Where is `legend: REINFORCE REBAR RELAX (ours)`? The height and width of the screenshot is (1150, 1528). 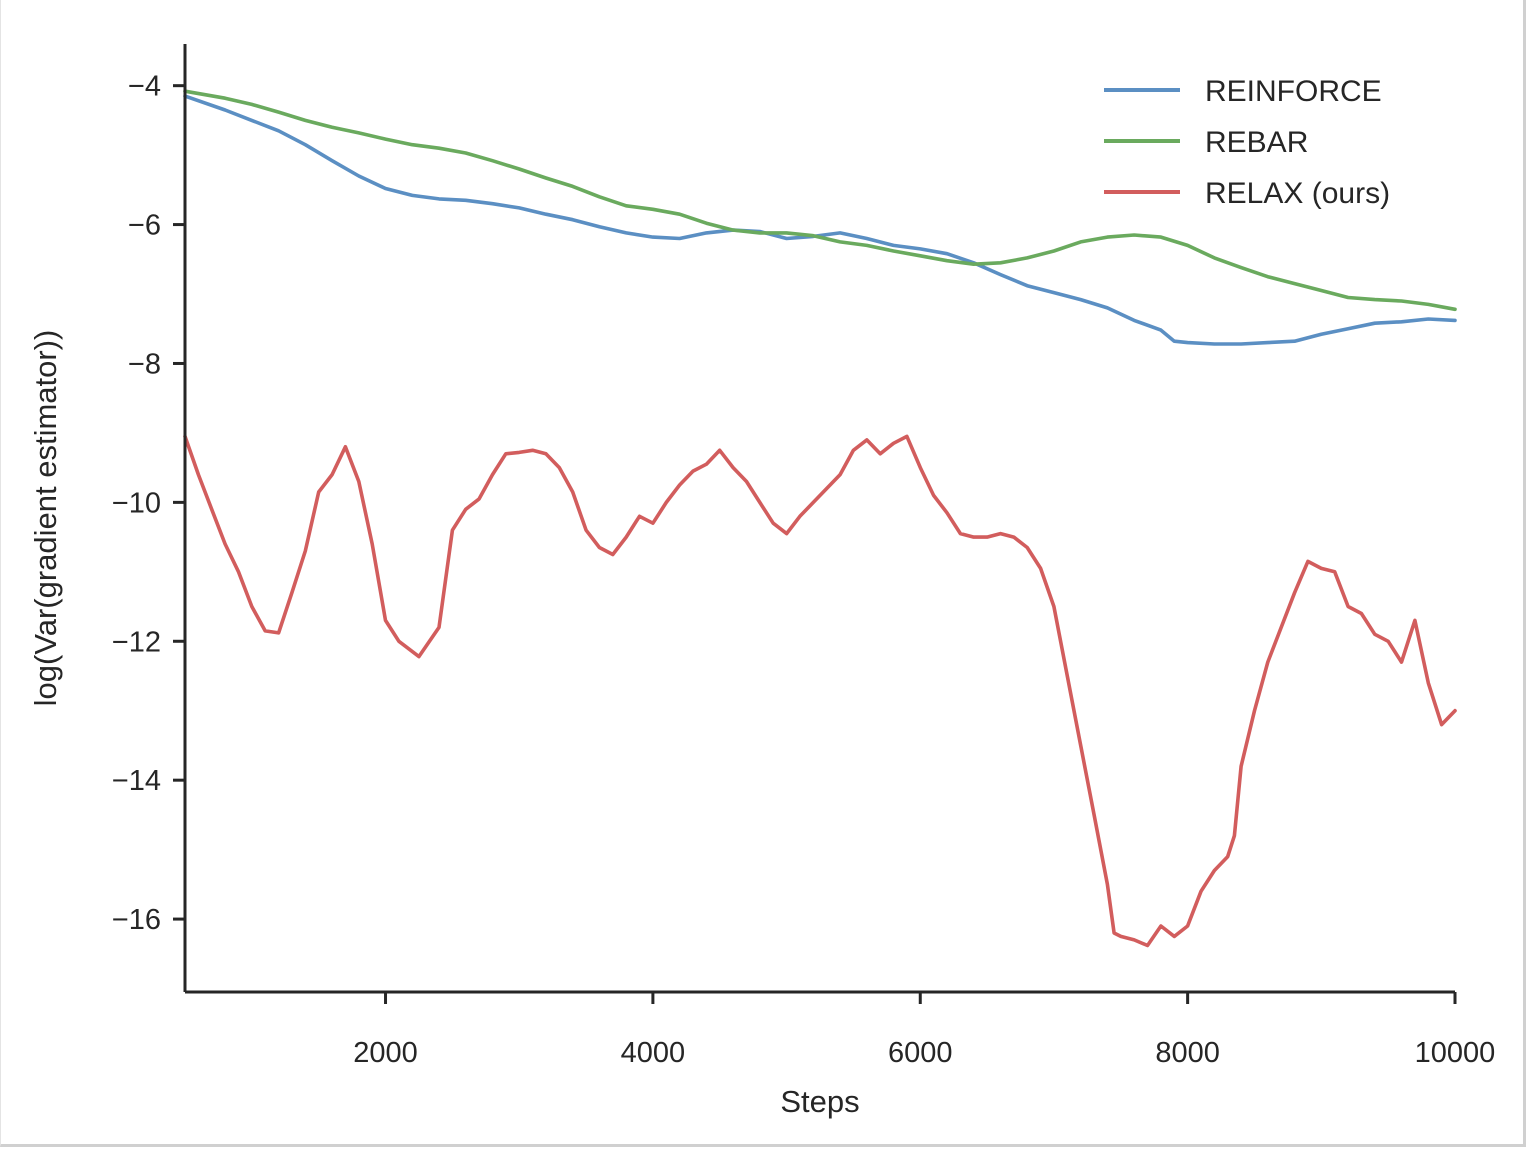 legend: REINFORCE REBAR RELAX (ours) is located at coordinates (1247, 142).